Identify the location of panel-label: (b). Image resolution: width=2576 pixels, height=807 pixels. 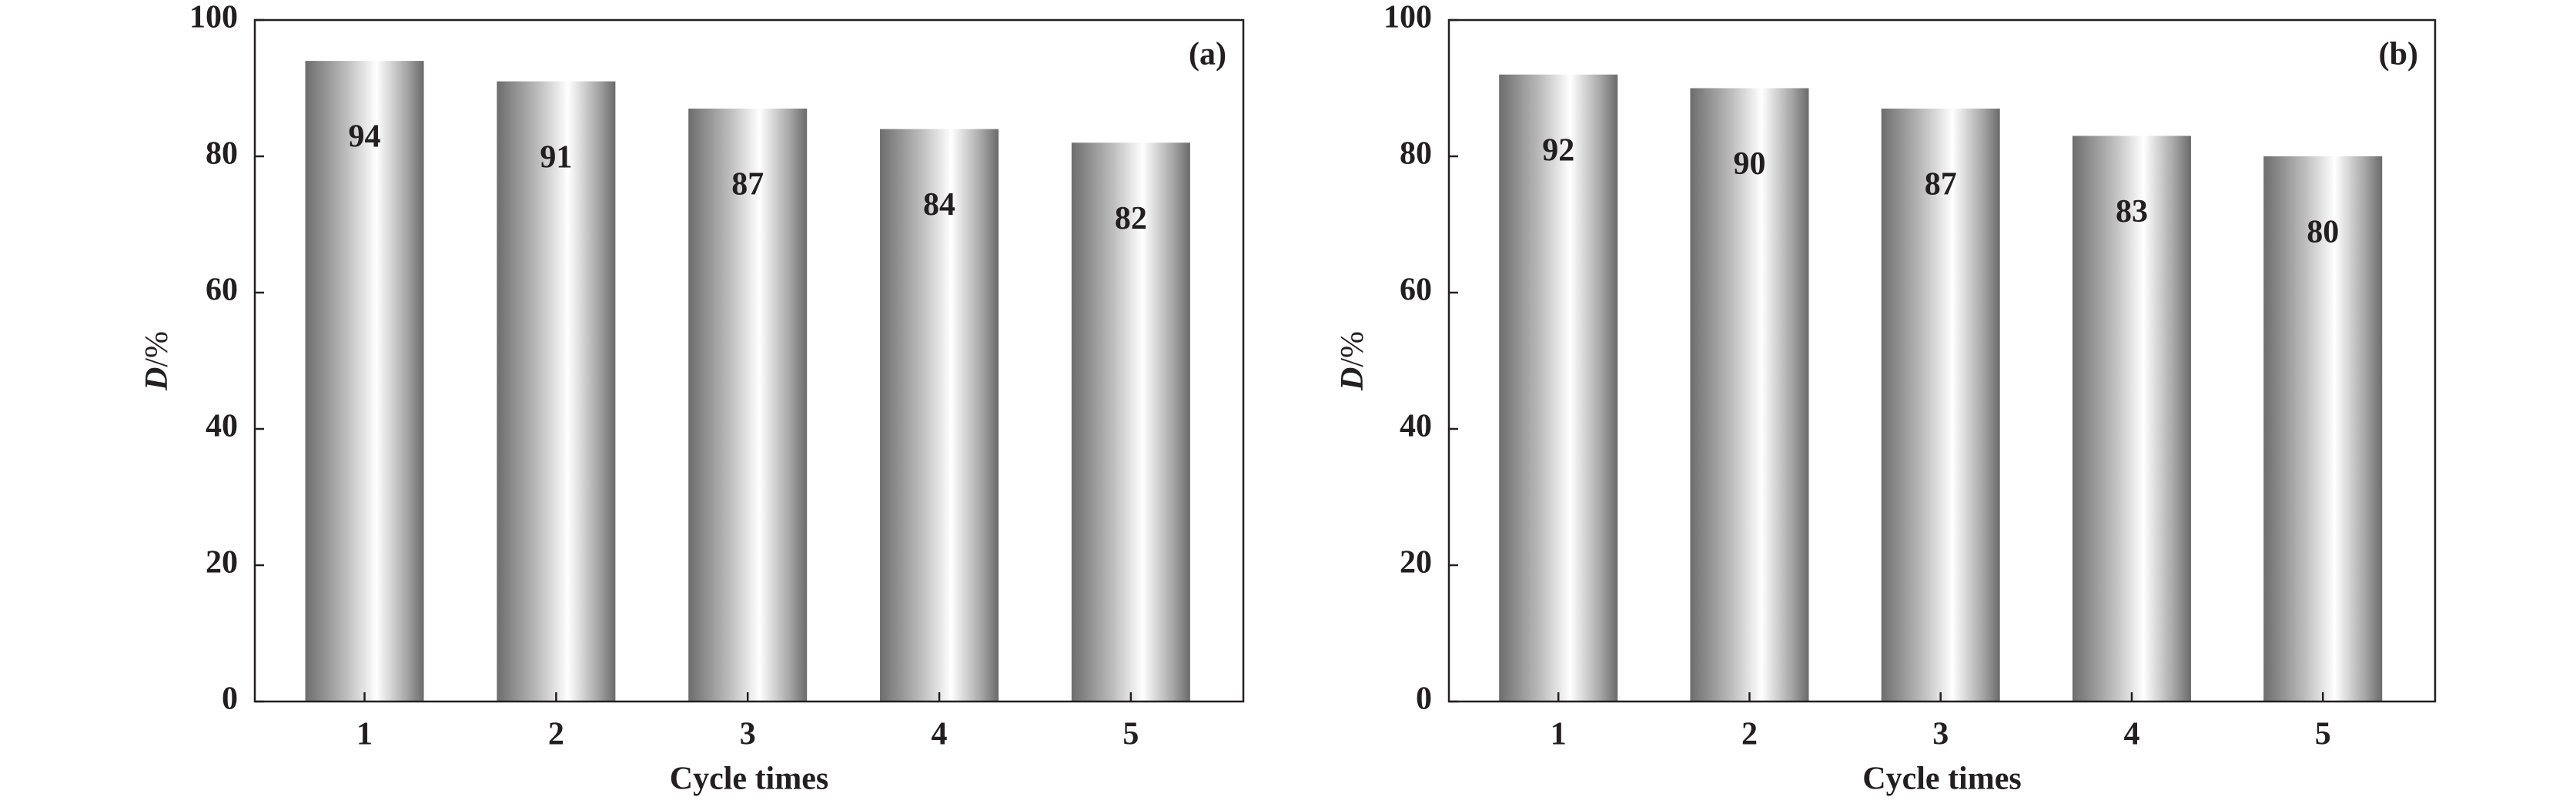
(2399, 55).